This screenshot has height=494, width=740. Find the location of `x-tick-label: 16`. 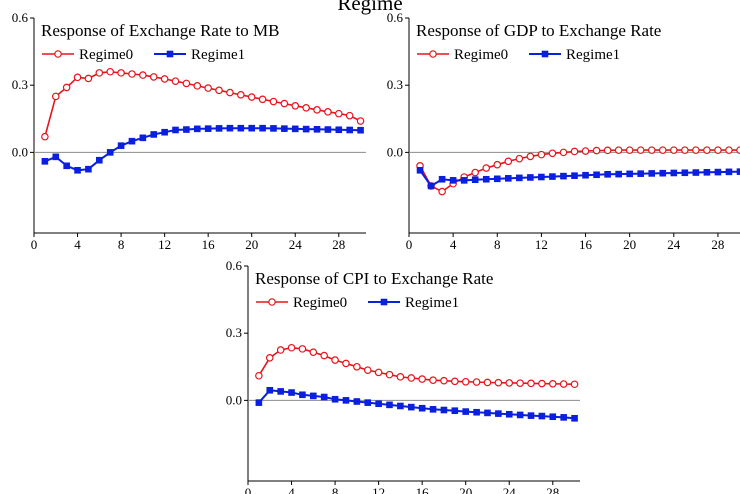

x-tick-label: 16 is located at coordinates (209, 244).